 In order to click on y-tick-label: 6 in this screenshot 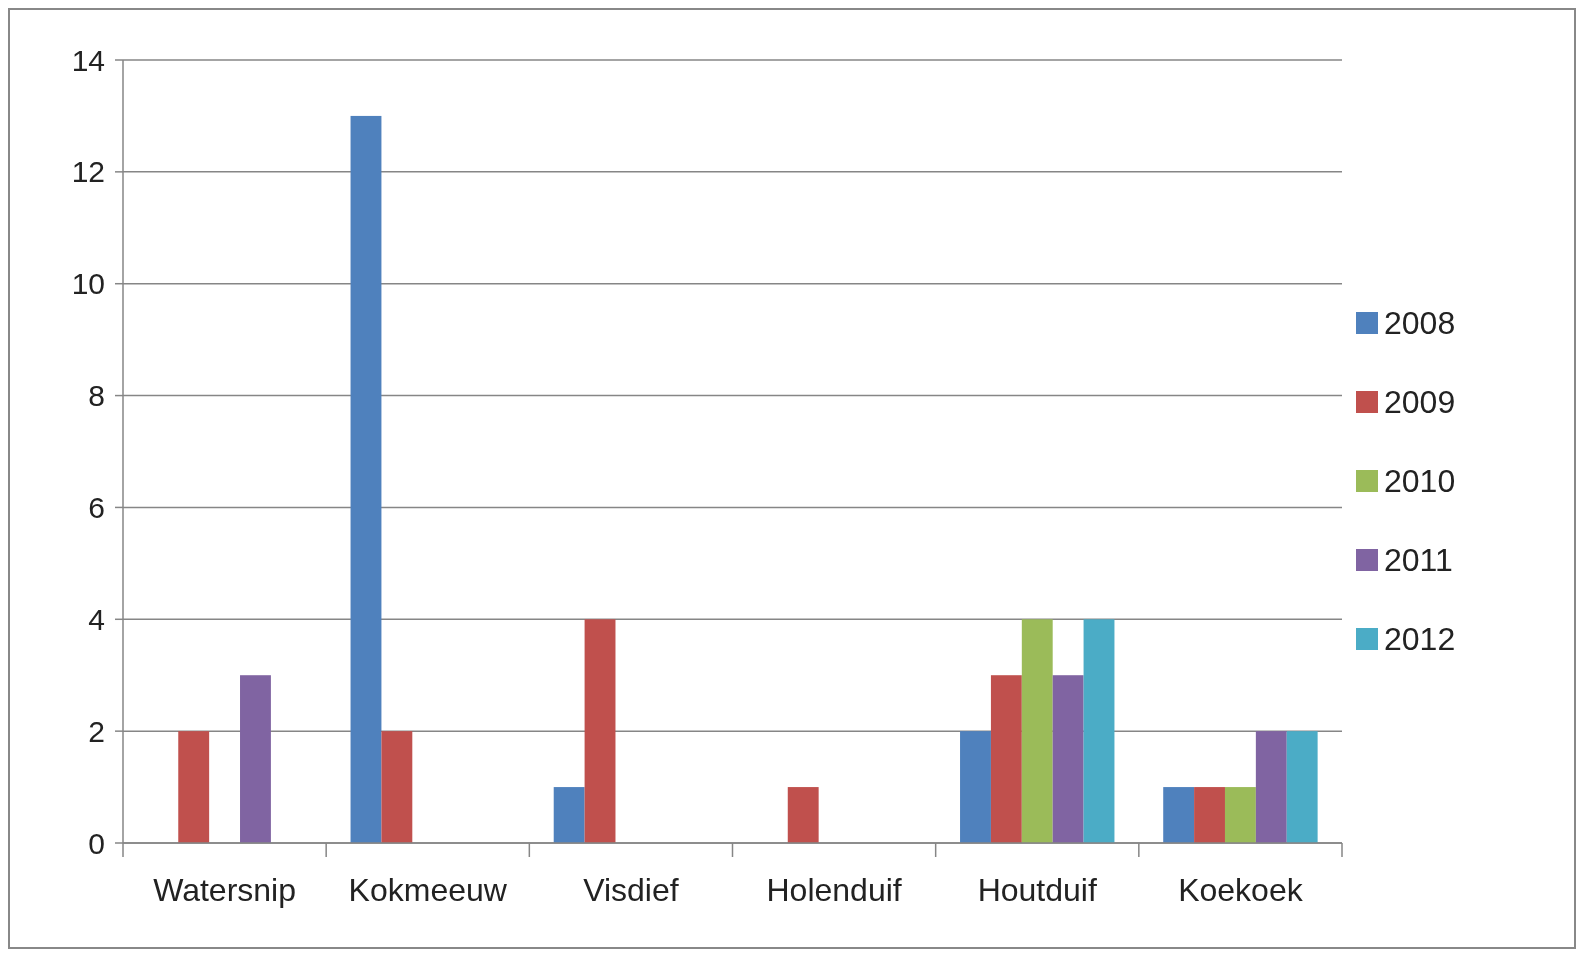, I will do `click(96, 507)`.